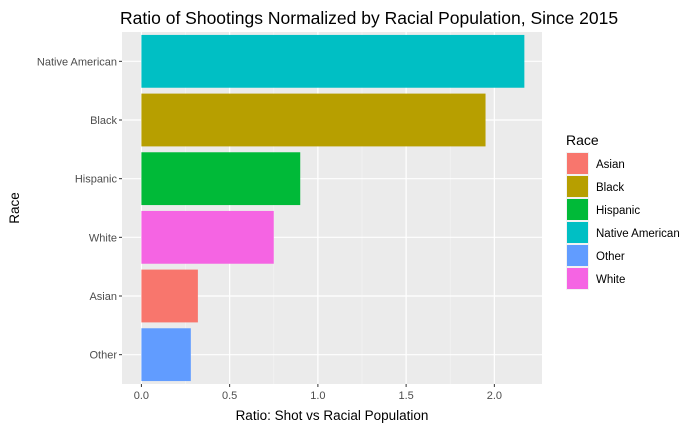 This screenshot has width=700, height=432. What do you see at coordinates (313, 120) in the screenshot?
I see `bar-black` at bounding box center [313, 120].